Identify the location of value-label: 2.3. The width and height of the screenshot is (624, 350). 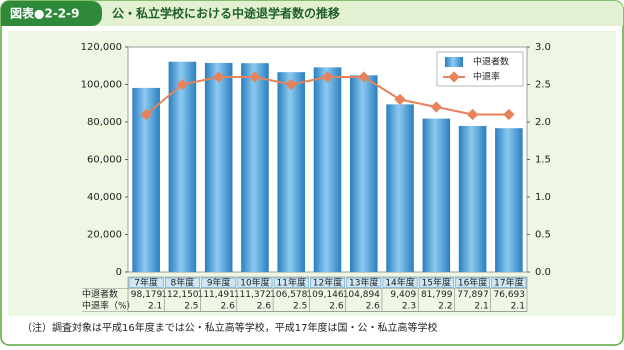
(409, 306).